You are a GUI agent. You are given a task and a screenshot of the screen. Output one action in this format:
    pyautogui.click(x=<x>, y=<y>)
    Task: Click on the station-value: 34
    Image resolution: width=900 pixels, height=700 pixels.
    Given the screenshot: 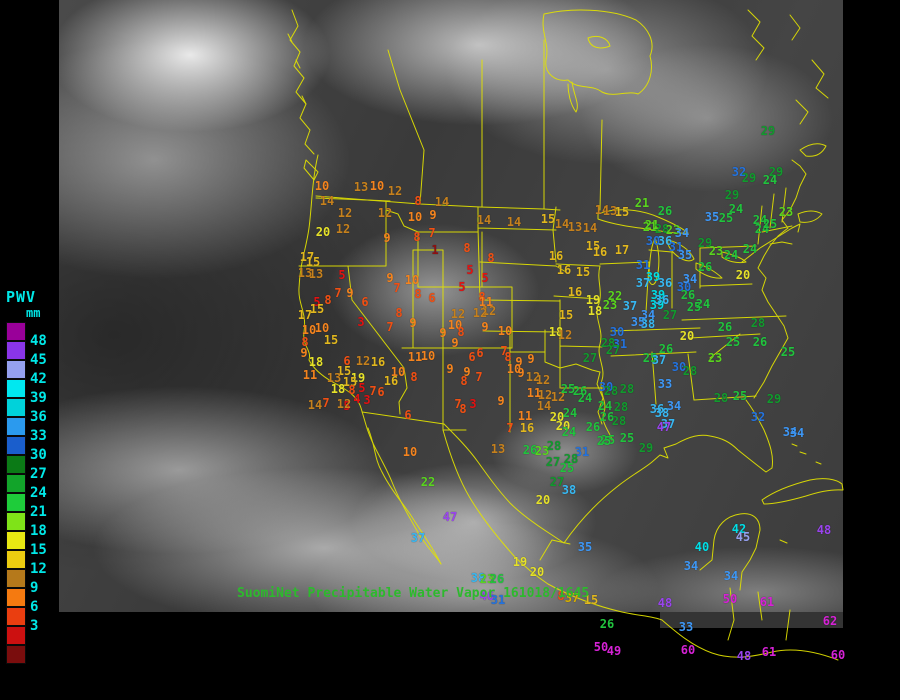 What is the action you would take?
    pyautogui.click(x=731, y=576)
    